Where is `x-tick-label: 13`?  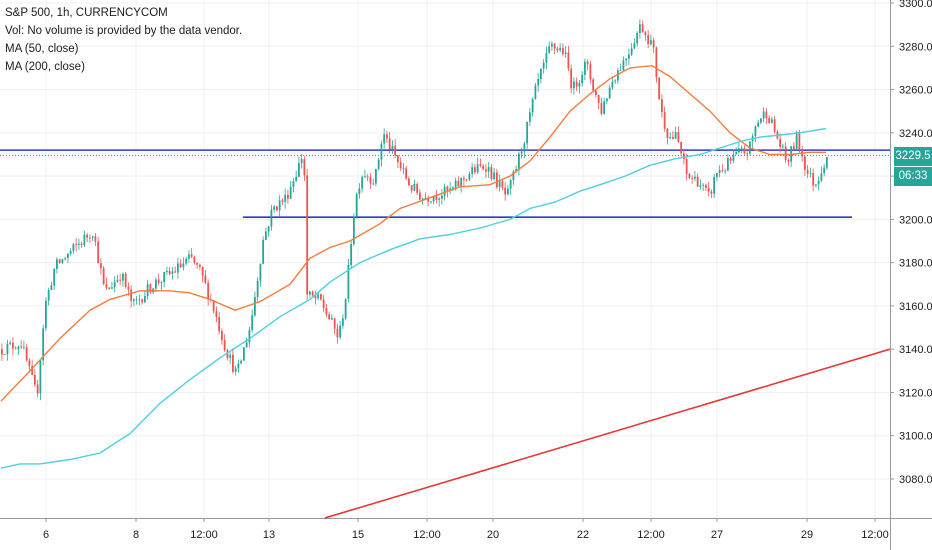
x-tick-label: 13 is located at coordinates (269, 535).